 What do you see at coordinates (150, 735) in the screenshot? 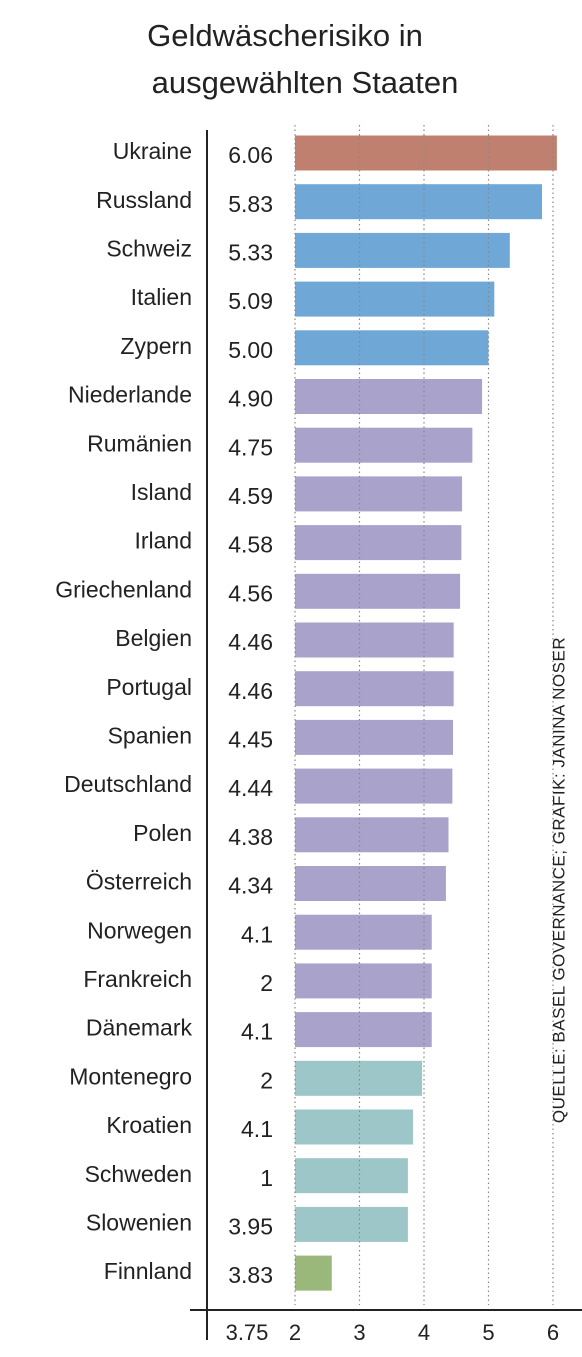
I see `category-label: Spanien` at bounding box center [150, 735].